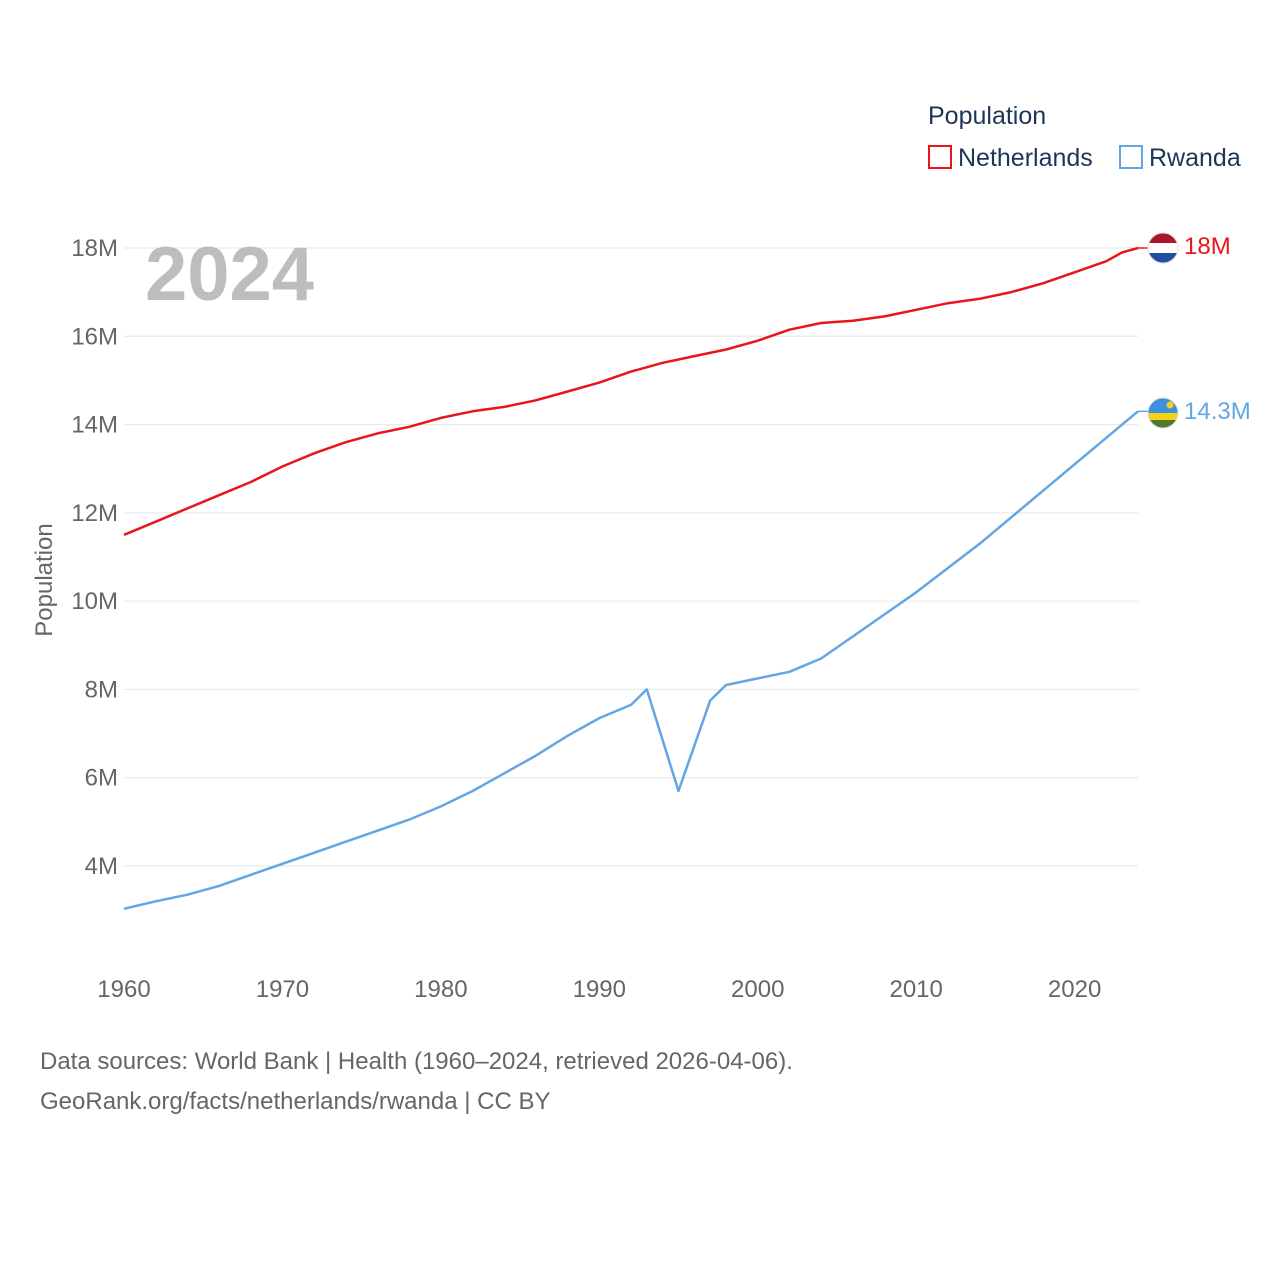 The width and height of the screenshot is (1280, 1280). What do you see at coordinates (229, 274) in the screenshot?
I see `year-label: 2024` at bounding box center [229, 274].